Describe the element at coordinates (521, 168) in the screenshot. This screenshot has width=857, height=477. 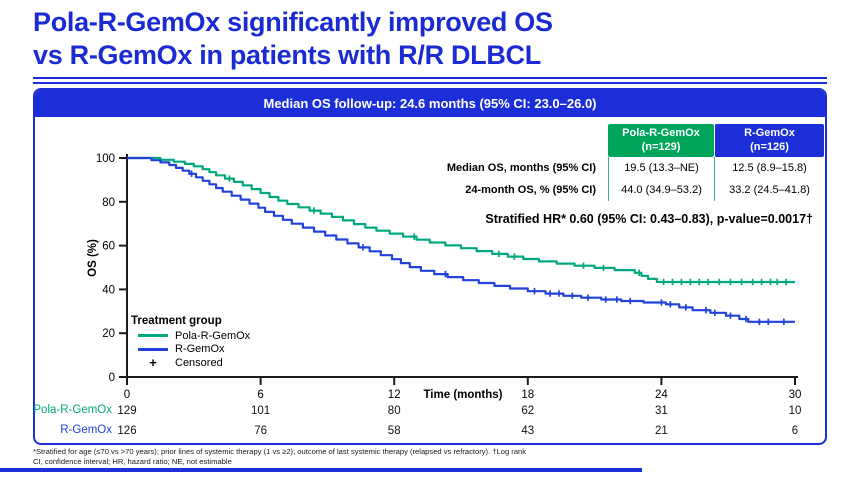
I see `stats-row-label-median-os: Median OS, months (95% CI)` at that location.